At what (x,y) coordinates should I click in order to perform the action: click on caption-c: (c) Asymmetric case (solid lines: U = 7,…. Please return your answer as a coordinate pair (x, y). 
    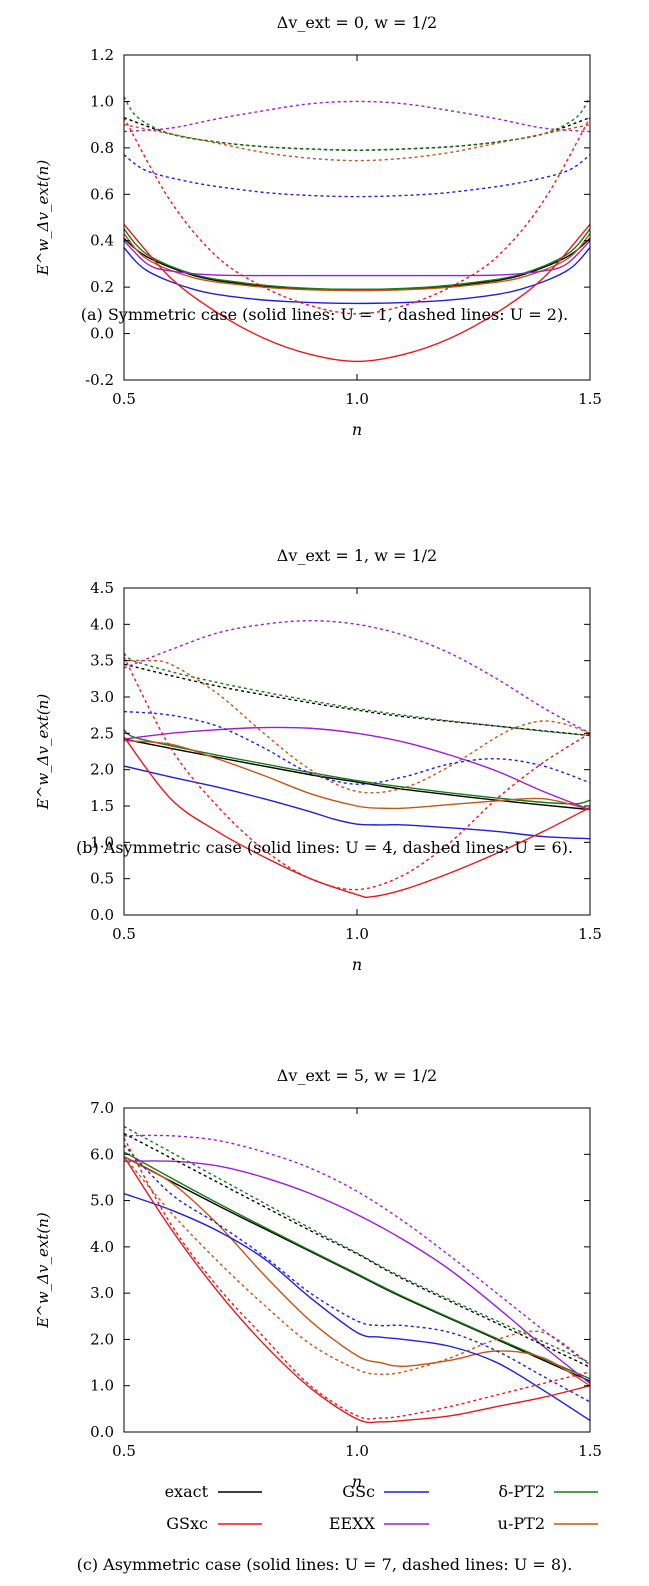
    Looking at the image, I should click on (324, 1564).